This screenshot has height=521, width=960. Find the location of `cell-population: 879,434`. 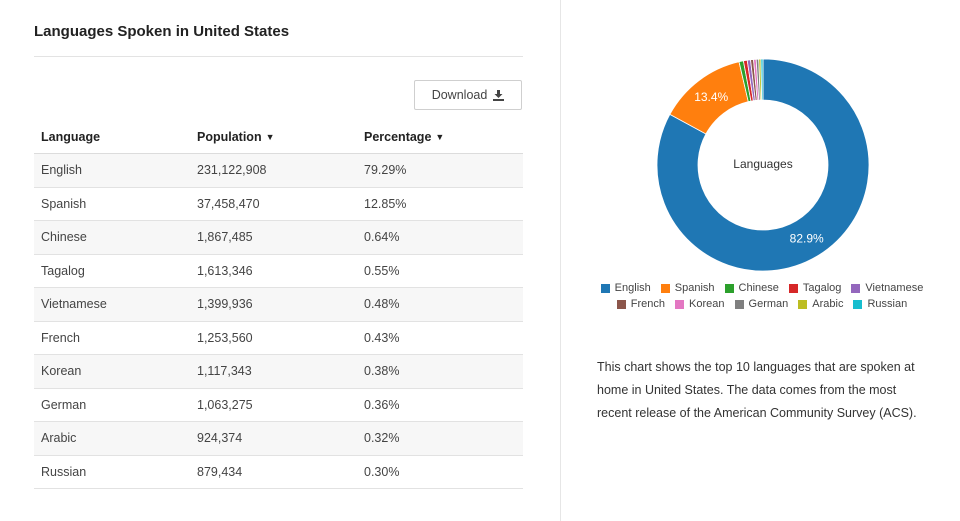

cell-population: 879,434 is located at coordinates (273, 472).